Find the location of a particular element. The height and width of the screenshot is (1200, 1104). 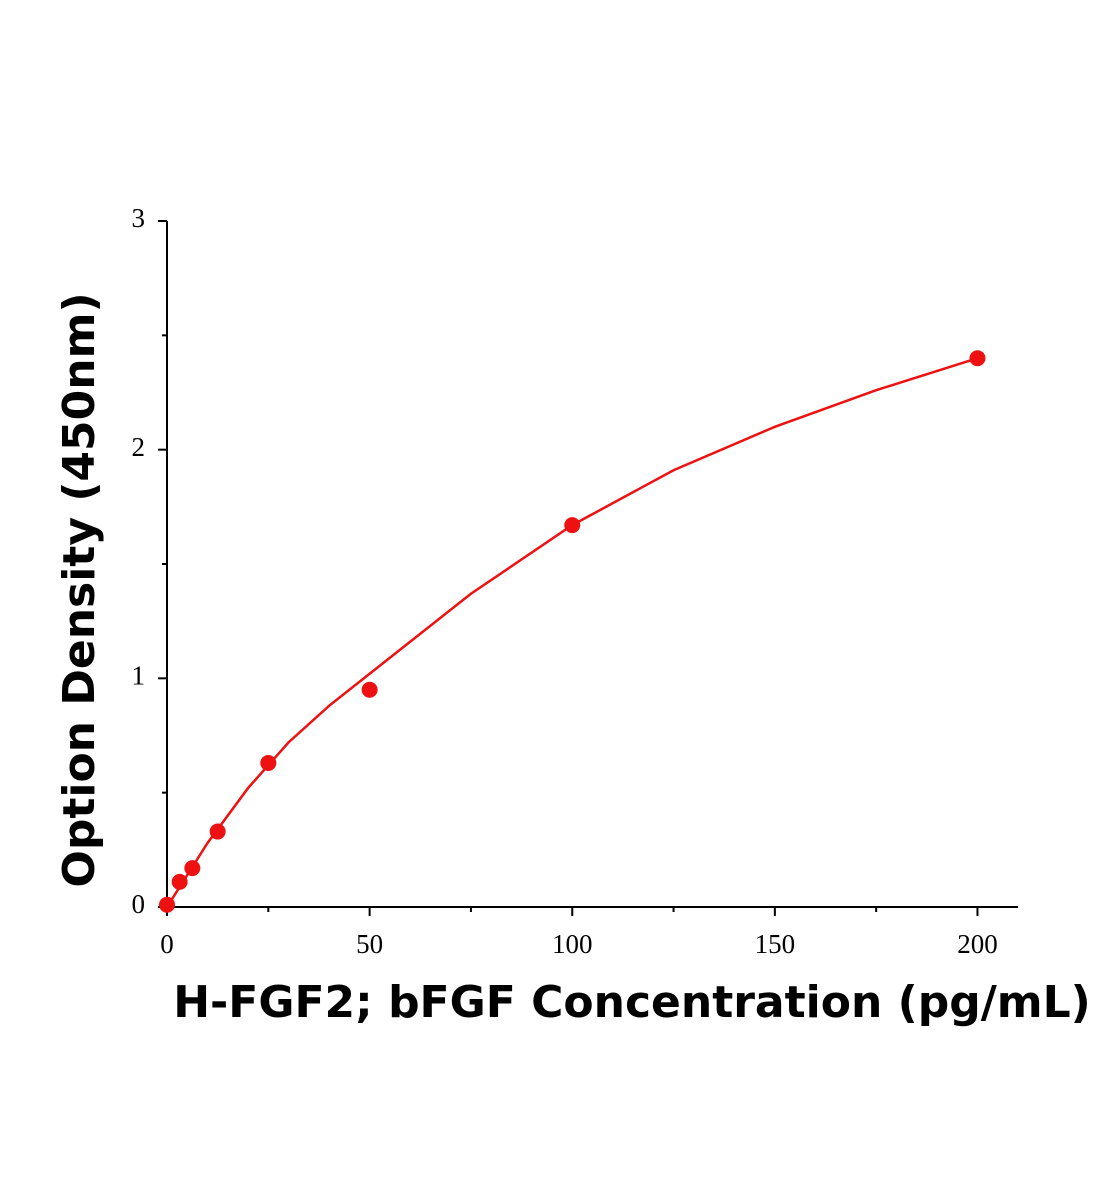

y-tick-label: 2 is located at coordinates (139, 447).